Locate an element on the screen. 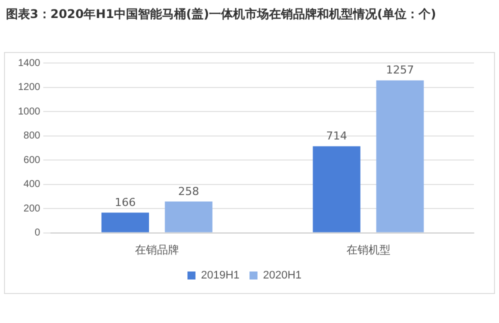 This screenshot has height=323, width=499. y-tick-label: 1400 is located at coordinates (29, 63).